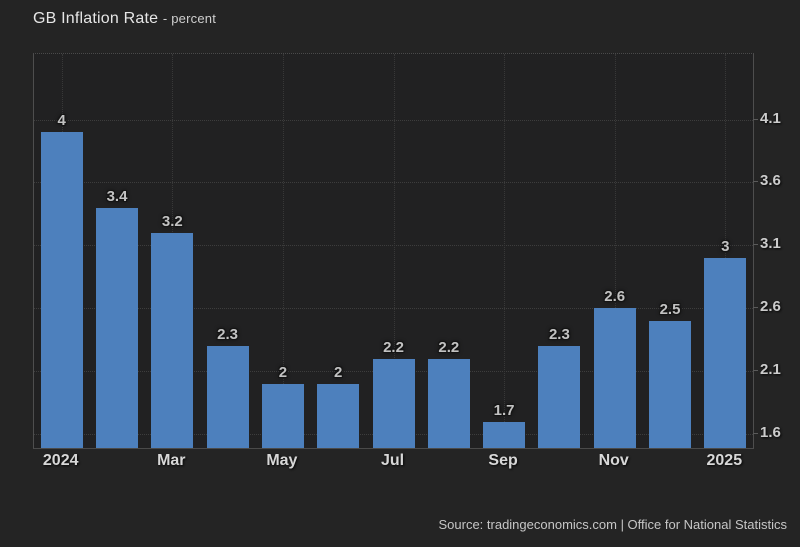  Describe the element at coordinates (448, 393) in the screenshot. I see `bar-aug: 2.2` at that location.